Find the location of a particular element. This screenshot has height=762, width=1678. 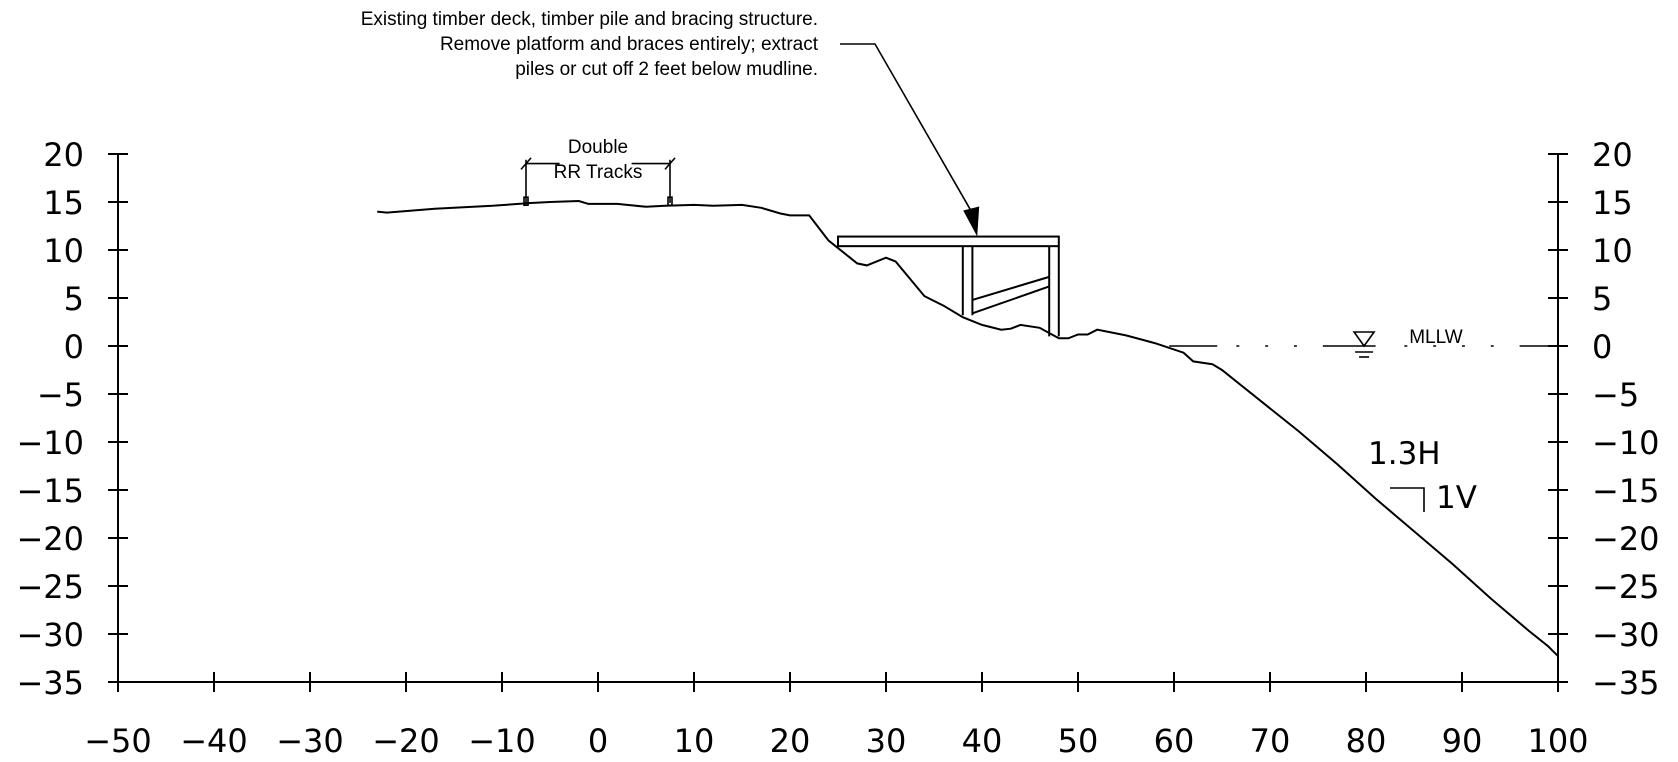

structure-note-line-3: piles or cut off 2 feet below mudline. is located at coordinates (666, 69).